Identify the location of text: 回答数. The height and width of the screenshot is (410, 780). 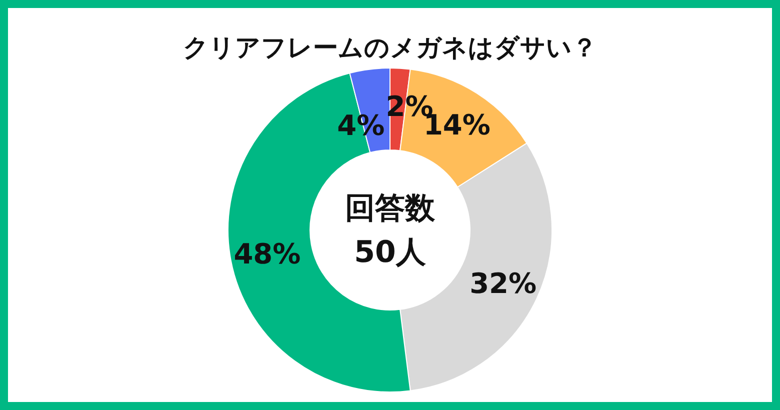
(390, 208).